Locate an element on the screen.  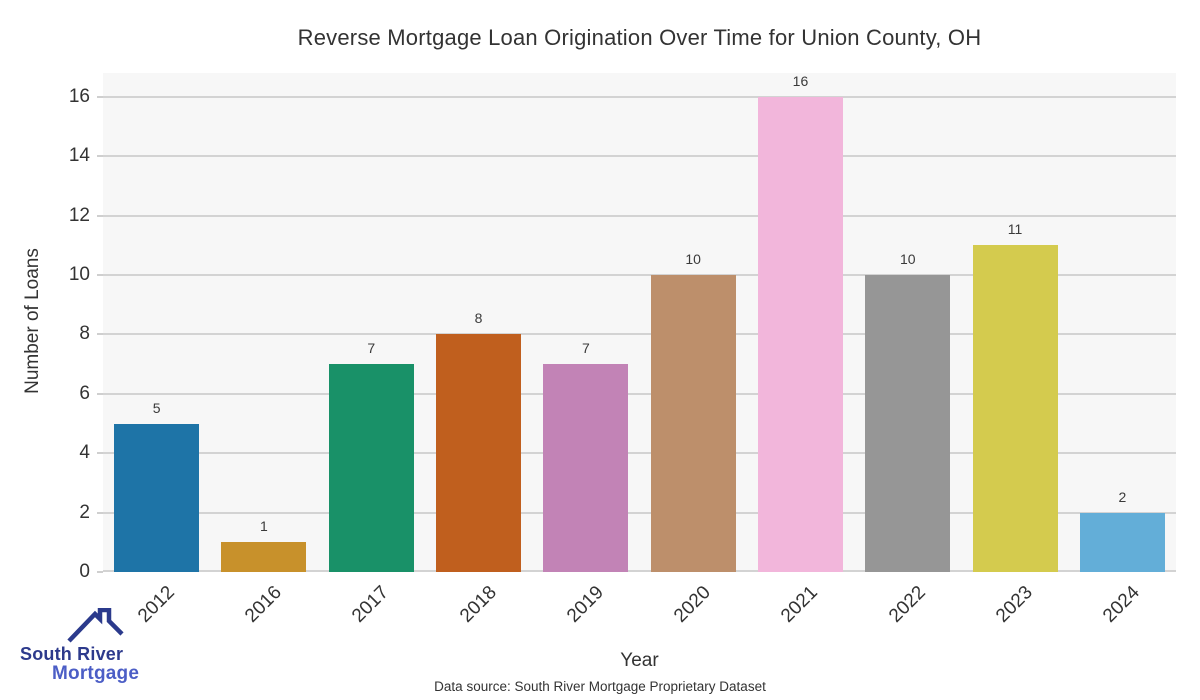
bar-2016 is located at coordinates (264, 557).